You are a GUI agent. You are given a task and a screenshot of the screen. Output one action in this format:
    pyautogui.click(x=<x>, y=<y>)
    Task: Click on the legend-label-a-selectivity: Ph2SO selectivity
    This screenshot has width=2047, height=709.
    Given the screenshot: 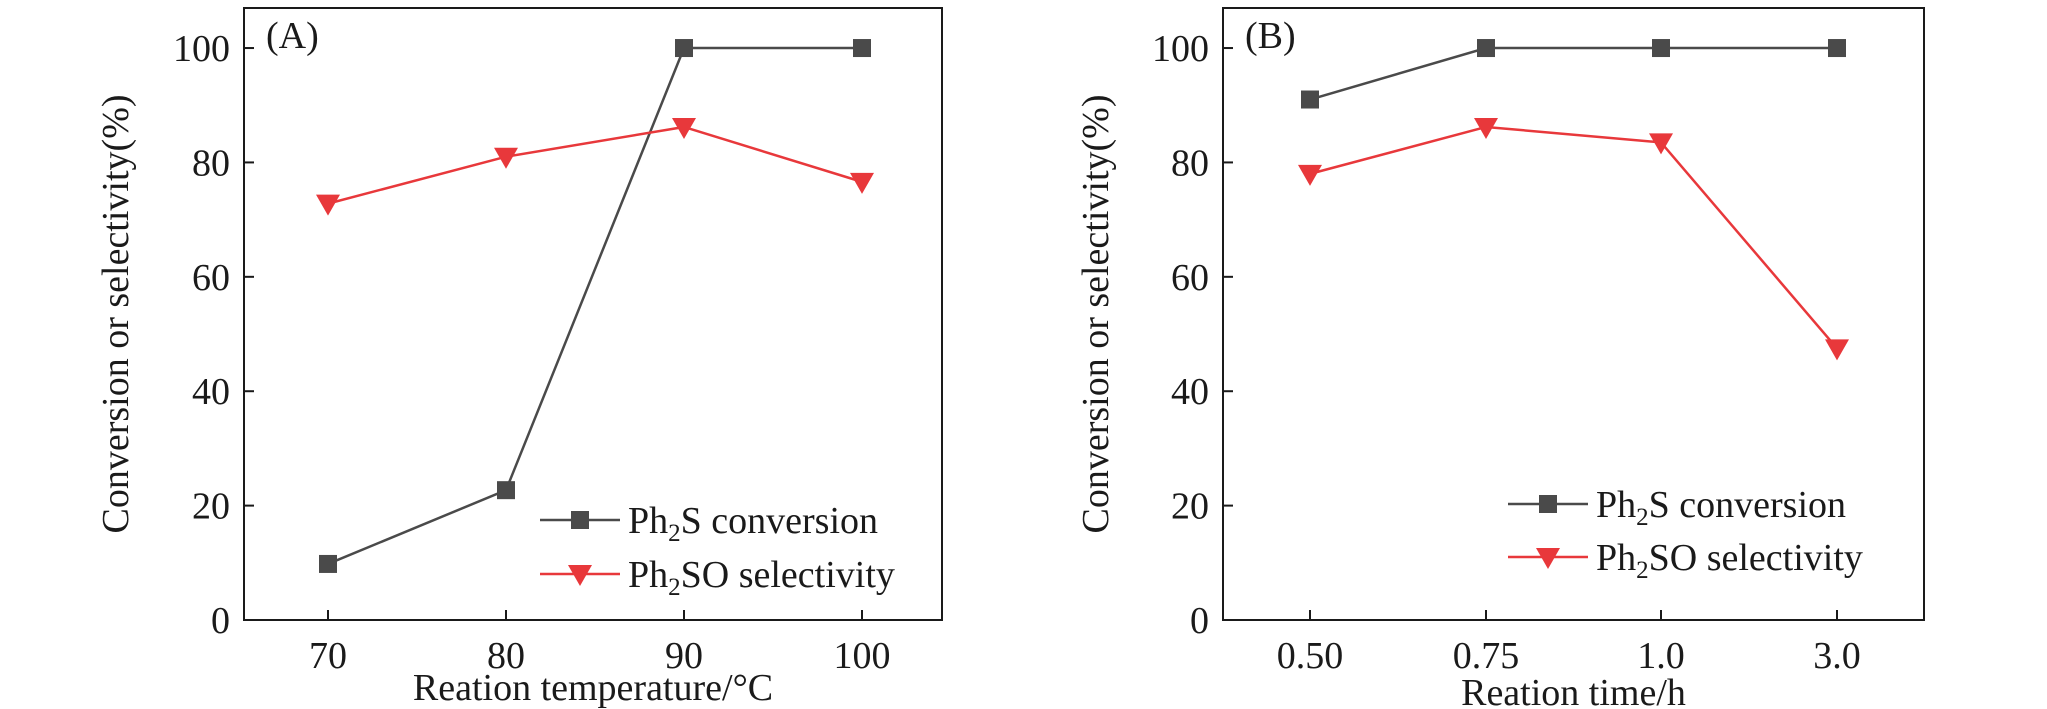 What is the action you would take?
    pyautogui.click(x=761, y=577)
    